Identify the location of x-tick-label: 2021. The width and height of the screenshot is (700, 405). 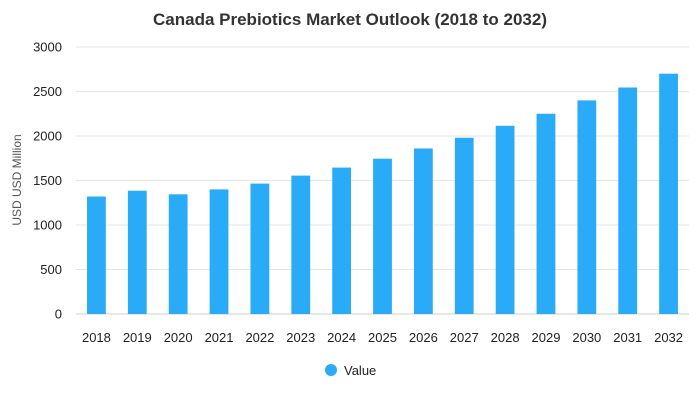
(219, 337).